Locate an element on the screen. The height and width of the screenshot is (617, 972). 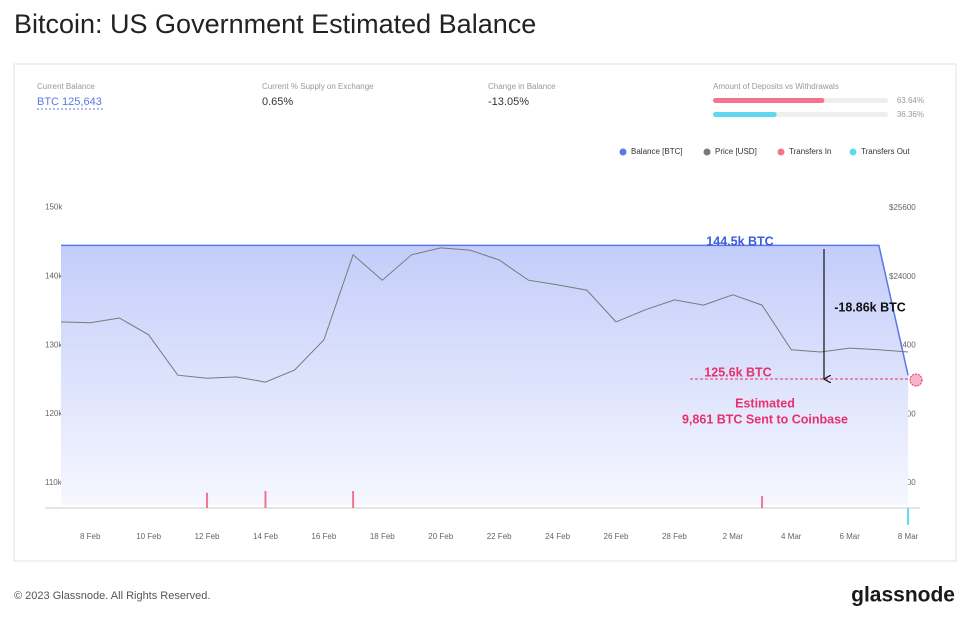
y2-tick-label: $22400 is located at coordinates (902, 345).